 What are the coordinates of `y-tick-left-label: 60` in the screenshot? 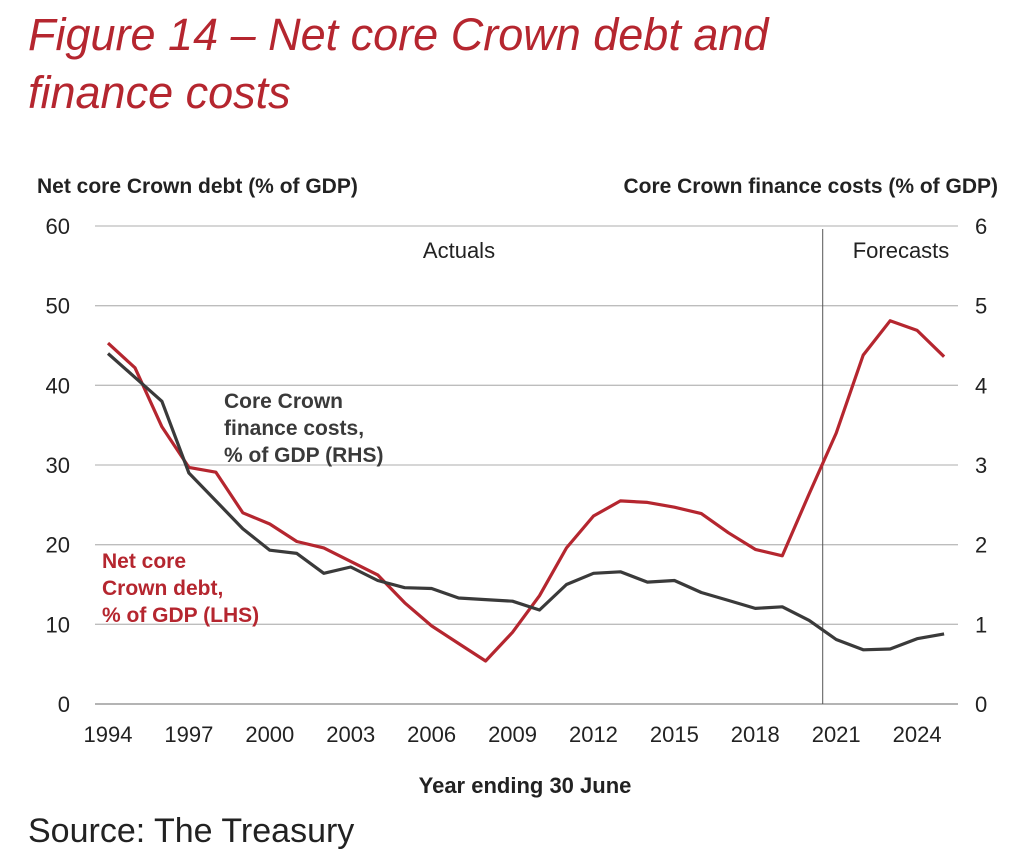 It's located at (58, 226).